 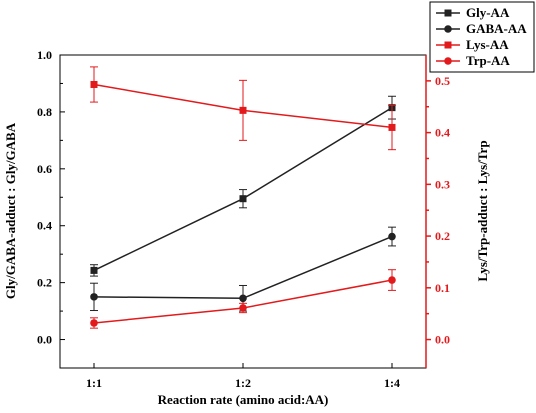 I want to click on legend-gaba-aa-marker, so click(x=448, y=29).